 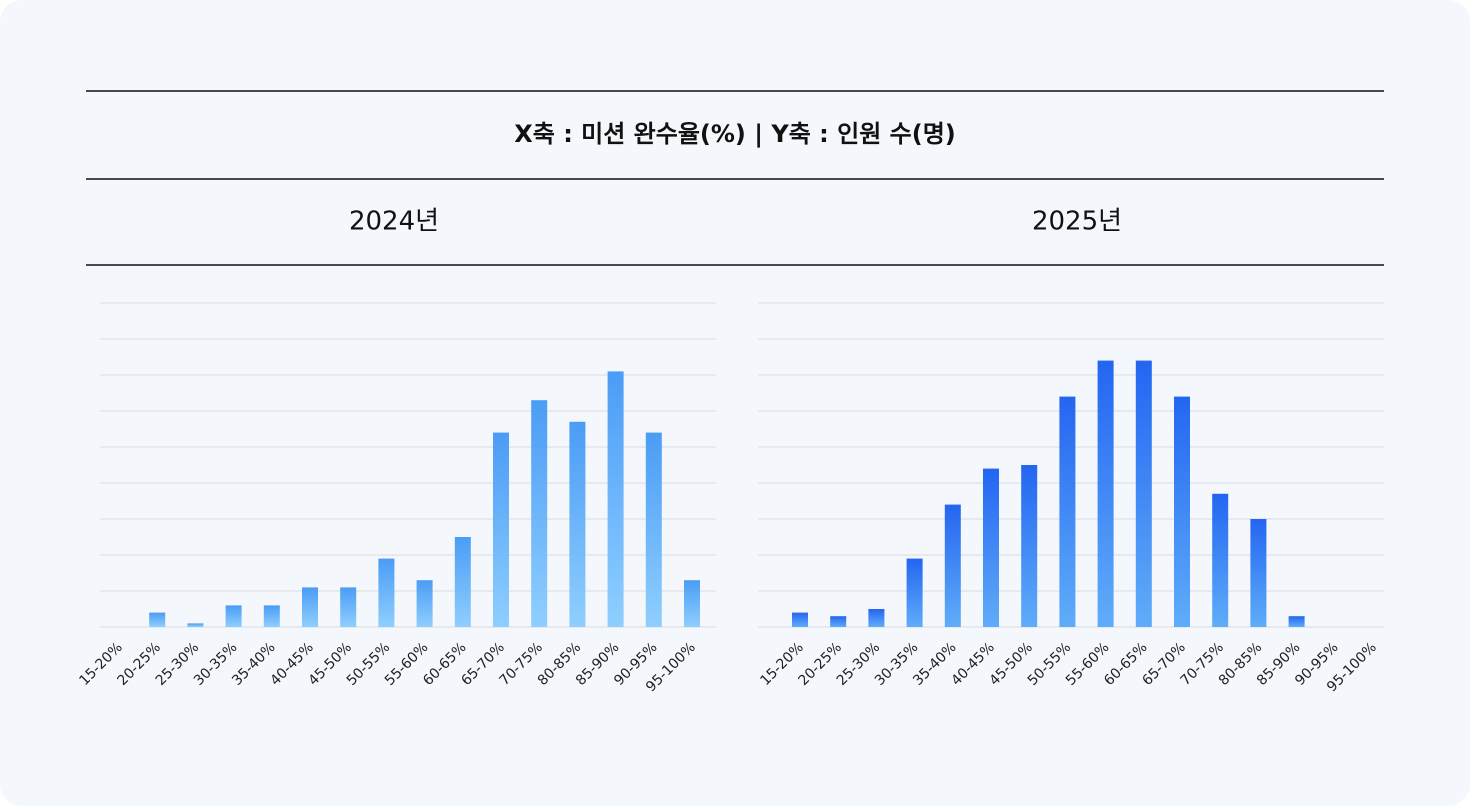 What do you see at coordinates (735, 134) in the screenshot?
I see `axis-caption: X축 : 미션 완수율(%) | Y축 : 인원 수(명)` at bounding box center [735, 134].